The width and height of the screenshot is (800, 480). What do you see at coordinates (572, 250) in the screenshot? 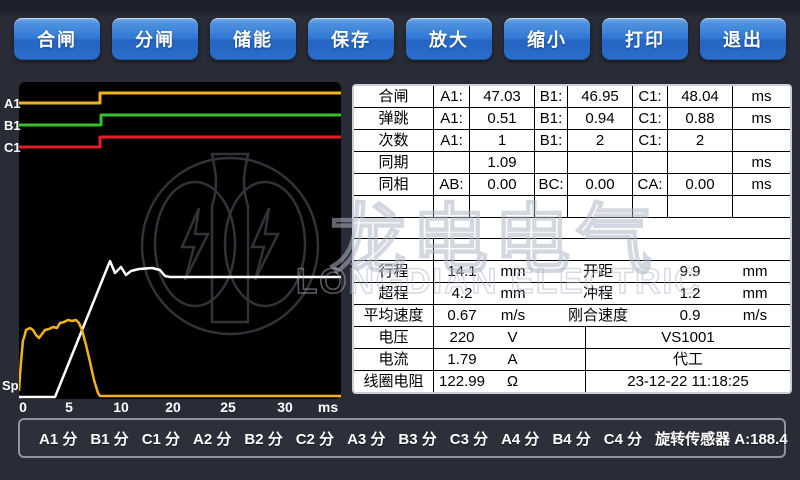
I see `table-spacer-row` at bounding box center [572, 250].